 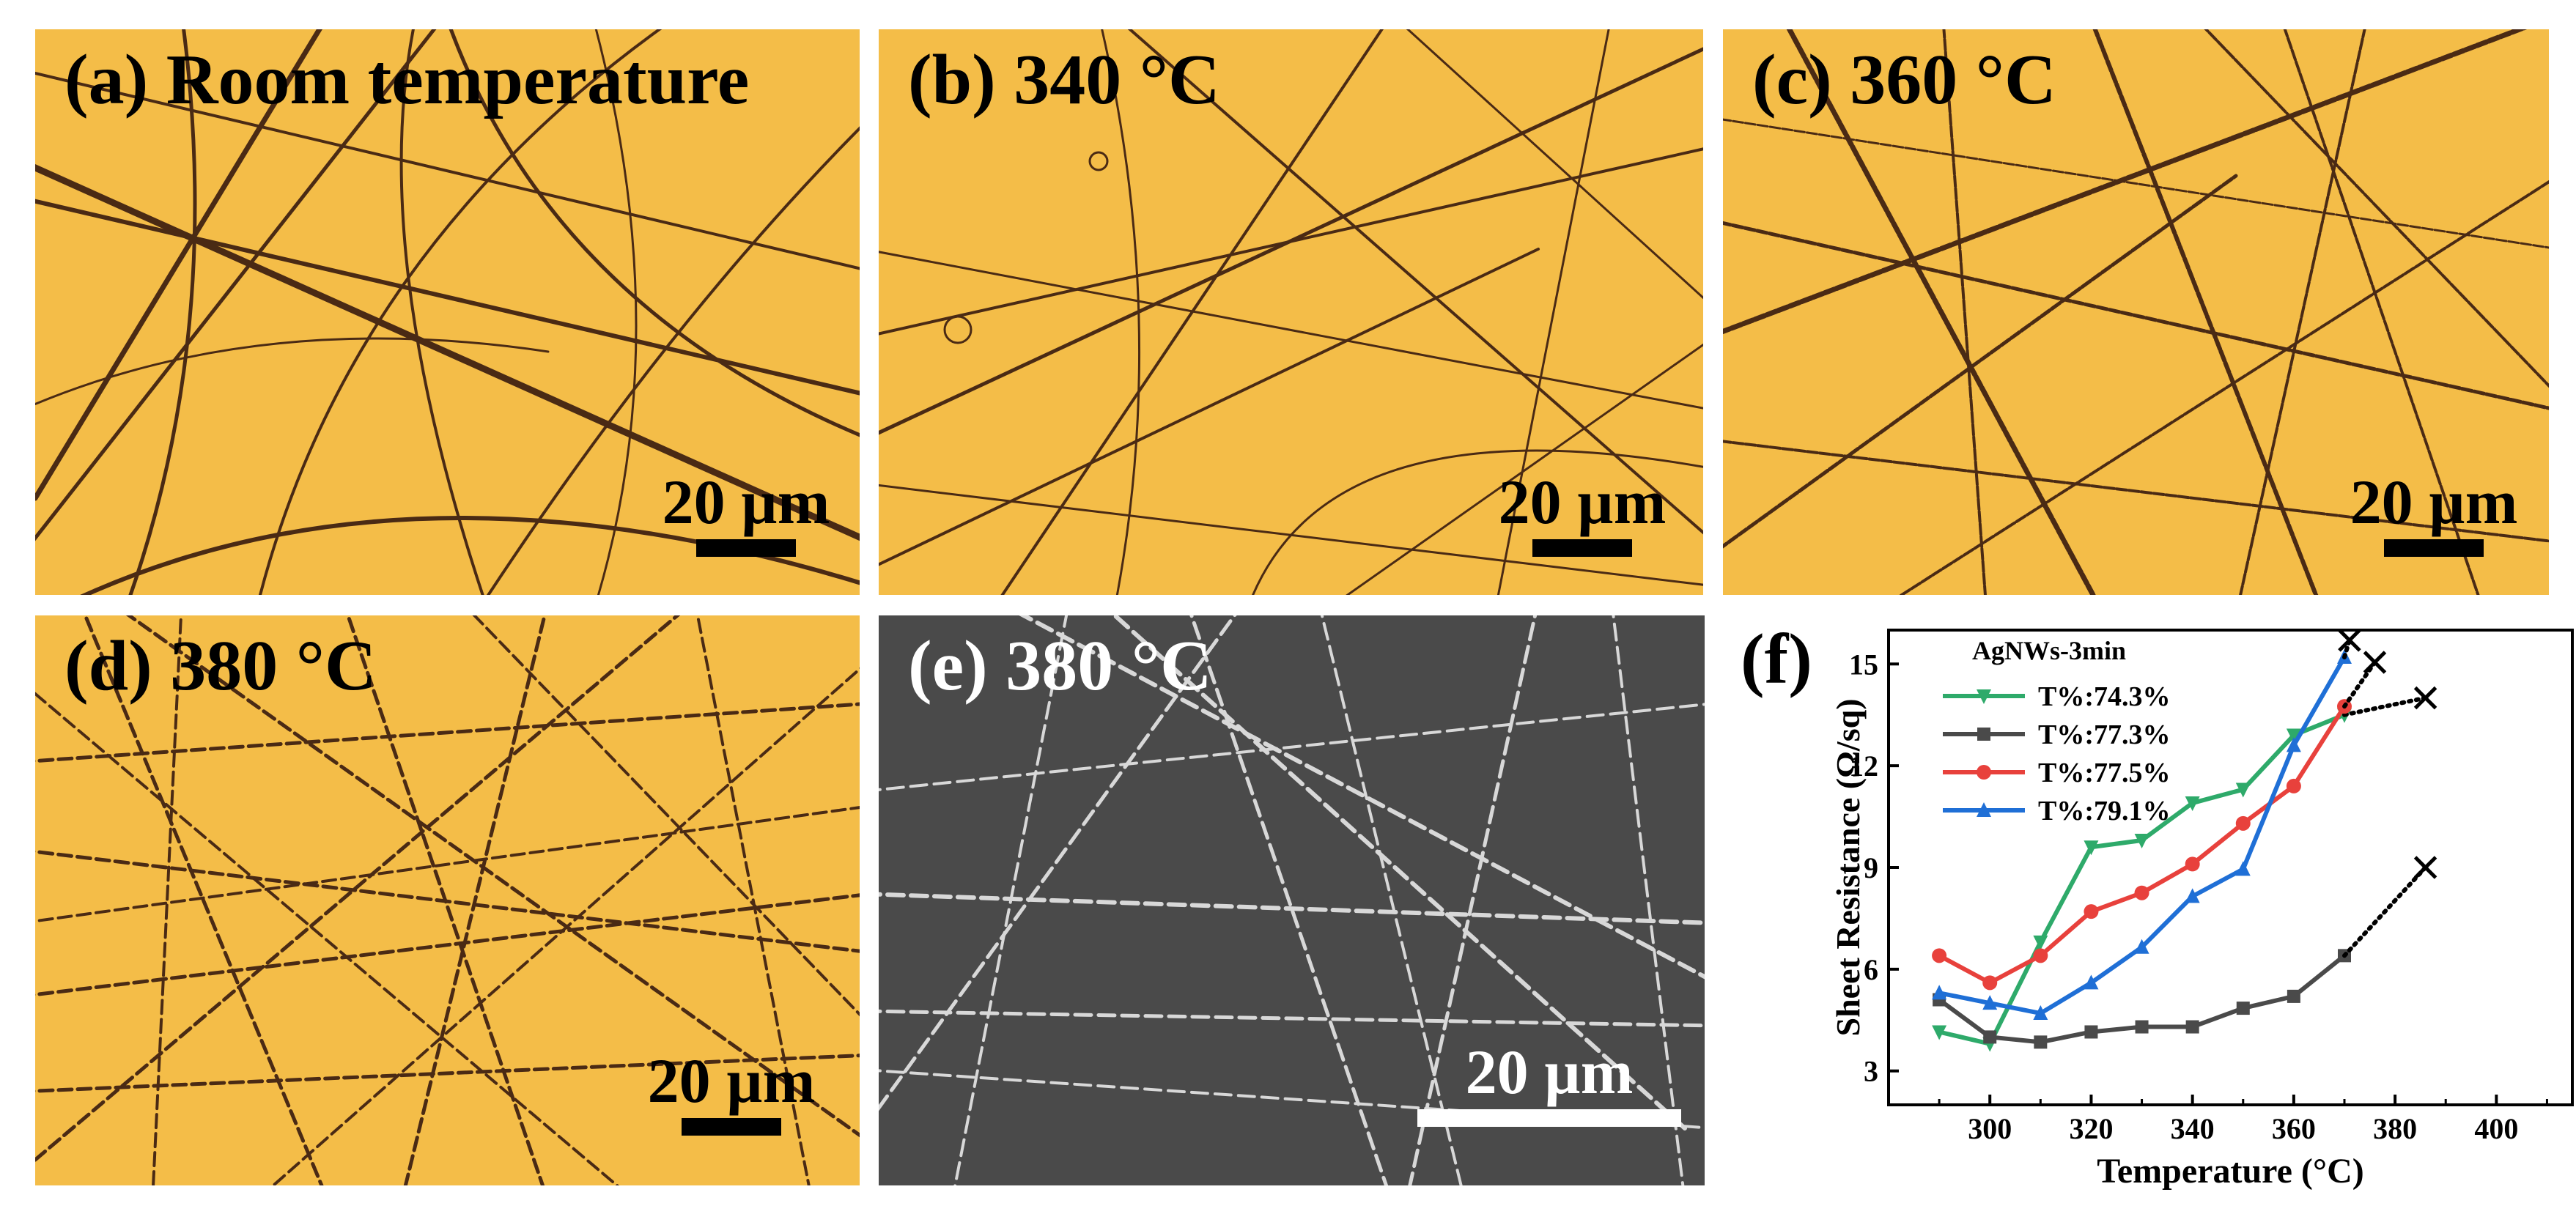 What do you see at coordinates (2104, 811) in the screenshot?
I see `legend-label: T%:79.1%` at bounding box center [2104, 811].